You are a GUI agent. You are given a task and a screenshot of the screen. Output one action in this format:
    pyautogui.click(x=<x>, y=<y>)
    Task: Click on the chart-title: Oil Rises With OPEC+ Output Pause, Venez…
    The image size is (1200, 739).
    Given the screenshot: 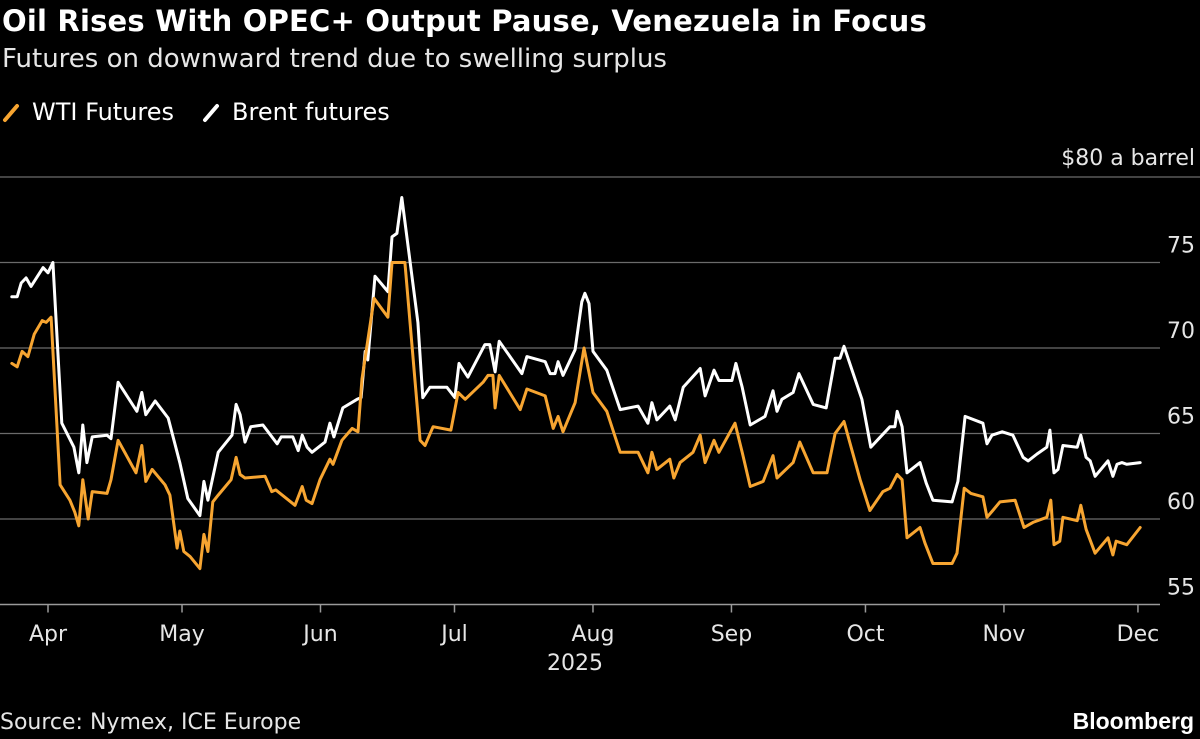 What is the action you would take?
    pyautogui.click(x=464, y=21)
    